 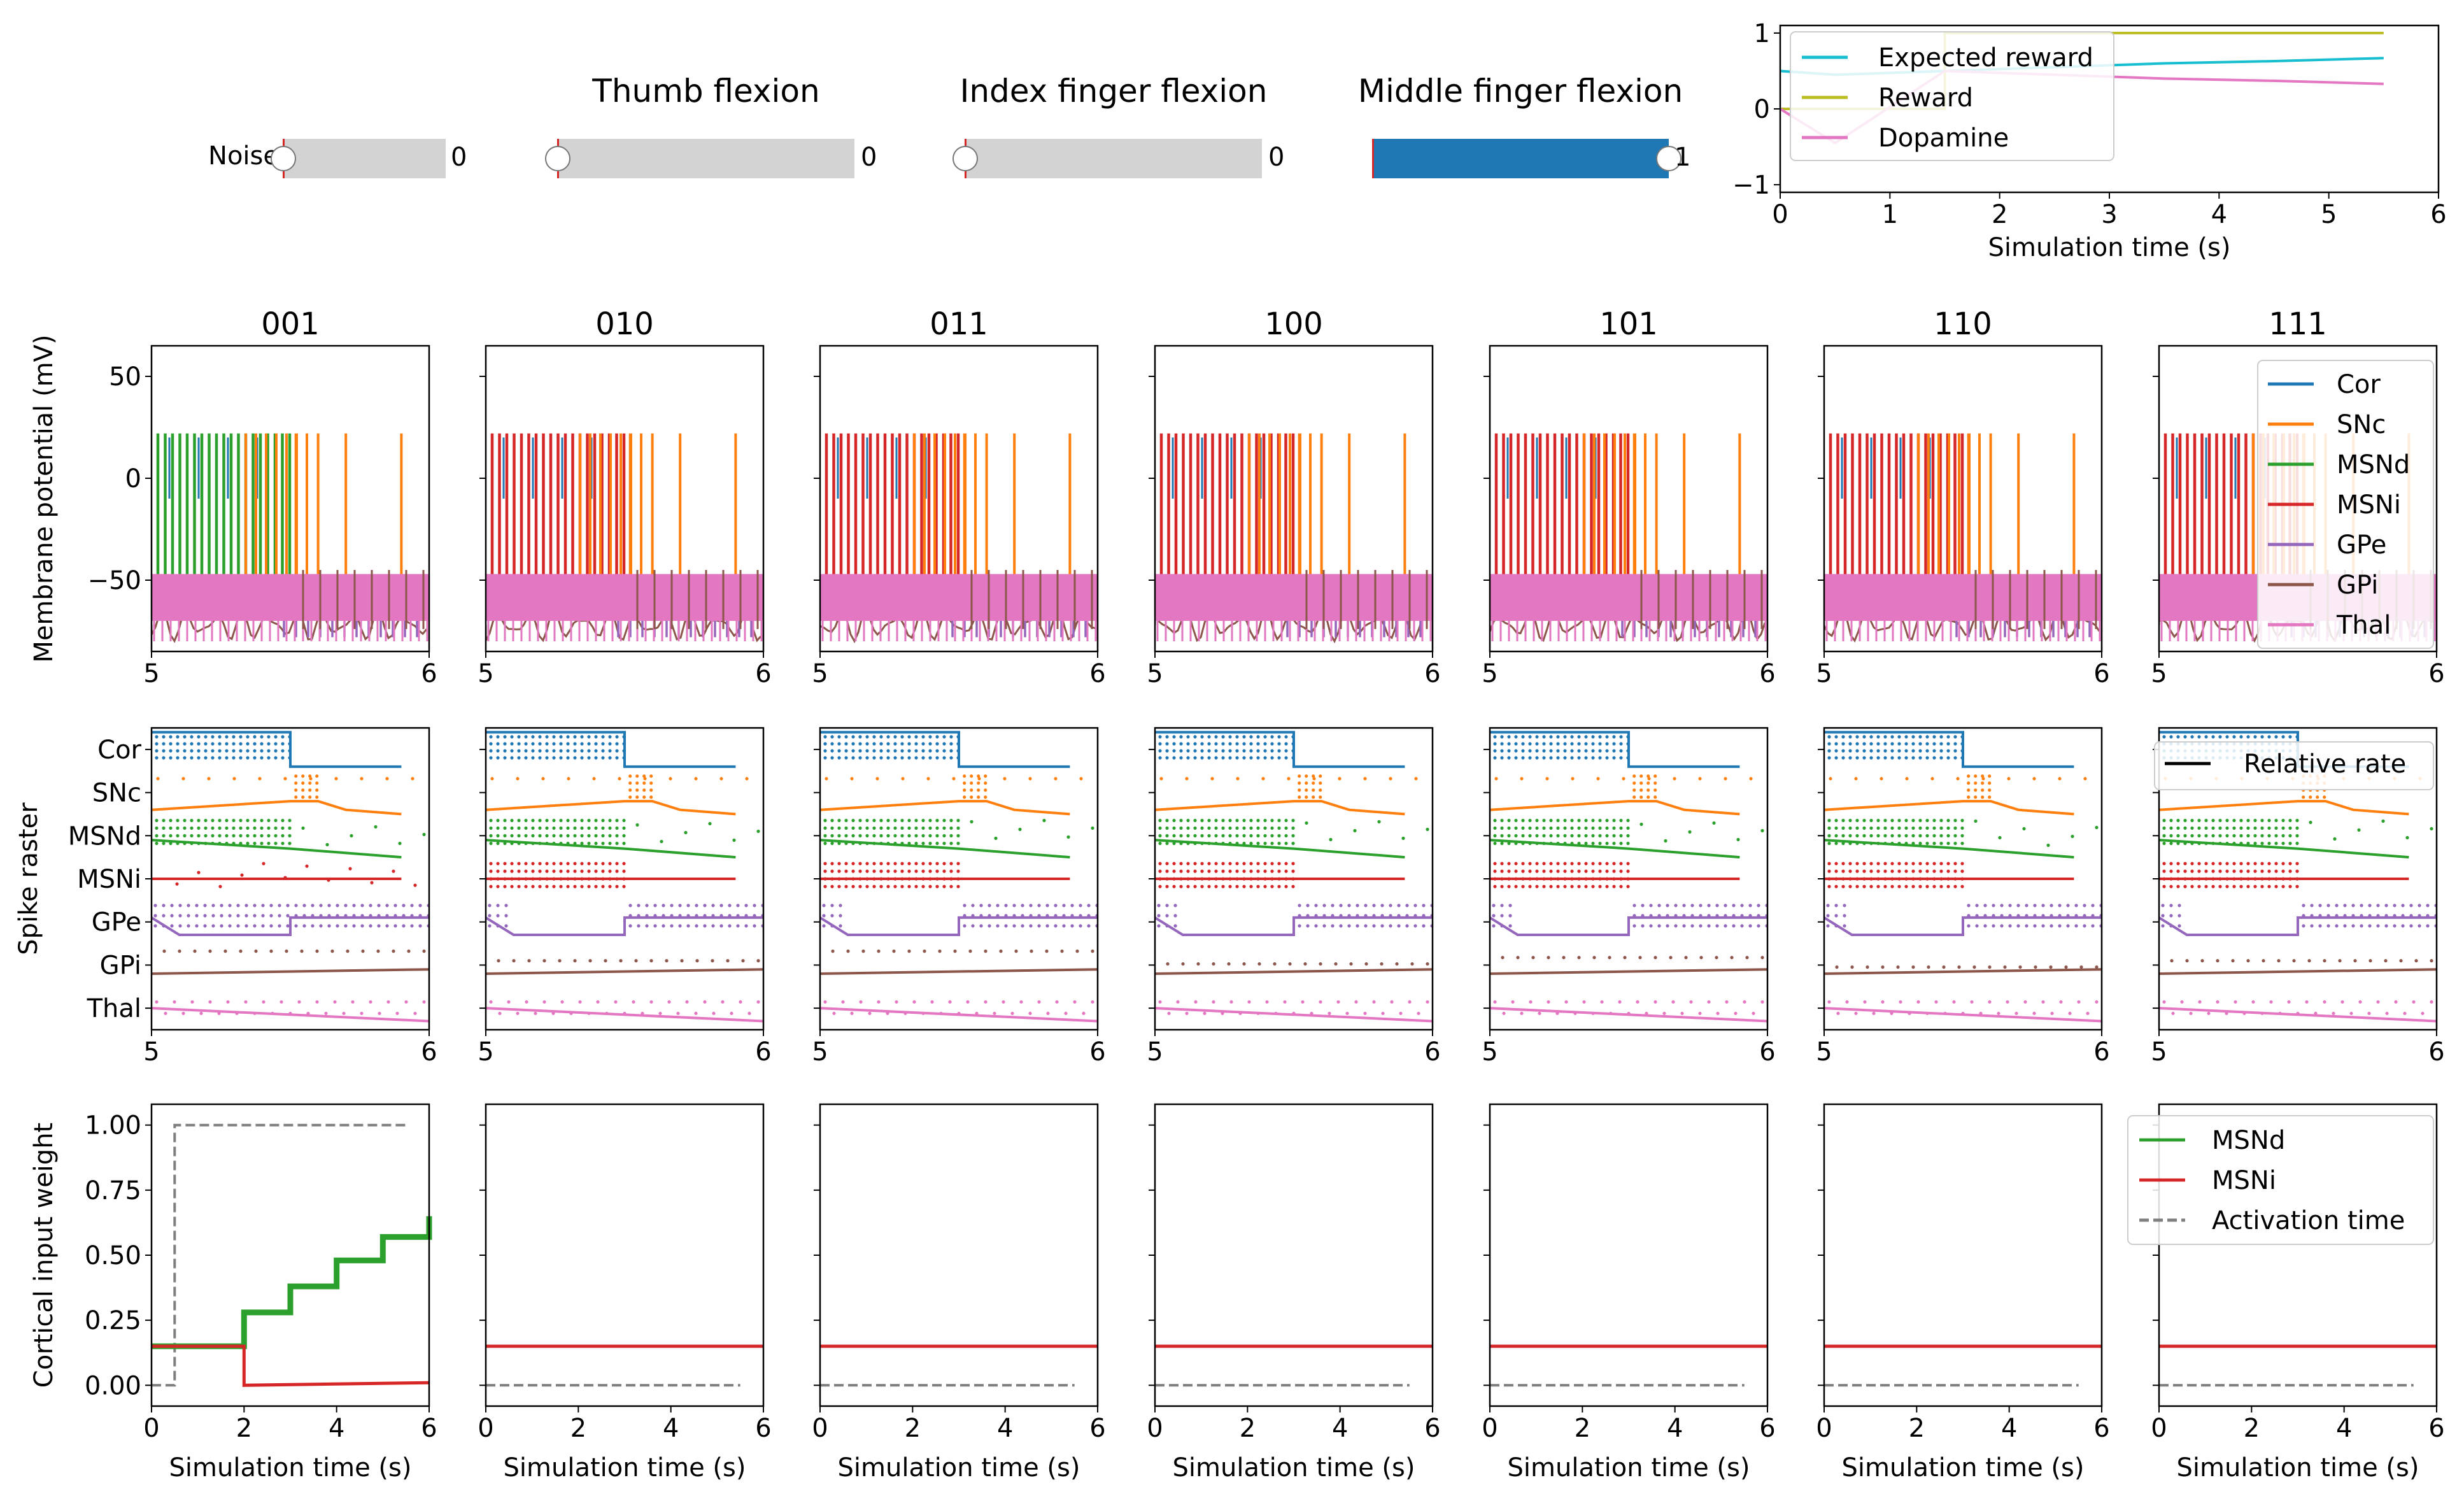 What do you see at coordinates (959, 1468) in the screenshot?
I see `weights-xlabel: Simulation time (s)` at bounding box center [959, 1468].